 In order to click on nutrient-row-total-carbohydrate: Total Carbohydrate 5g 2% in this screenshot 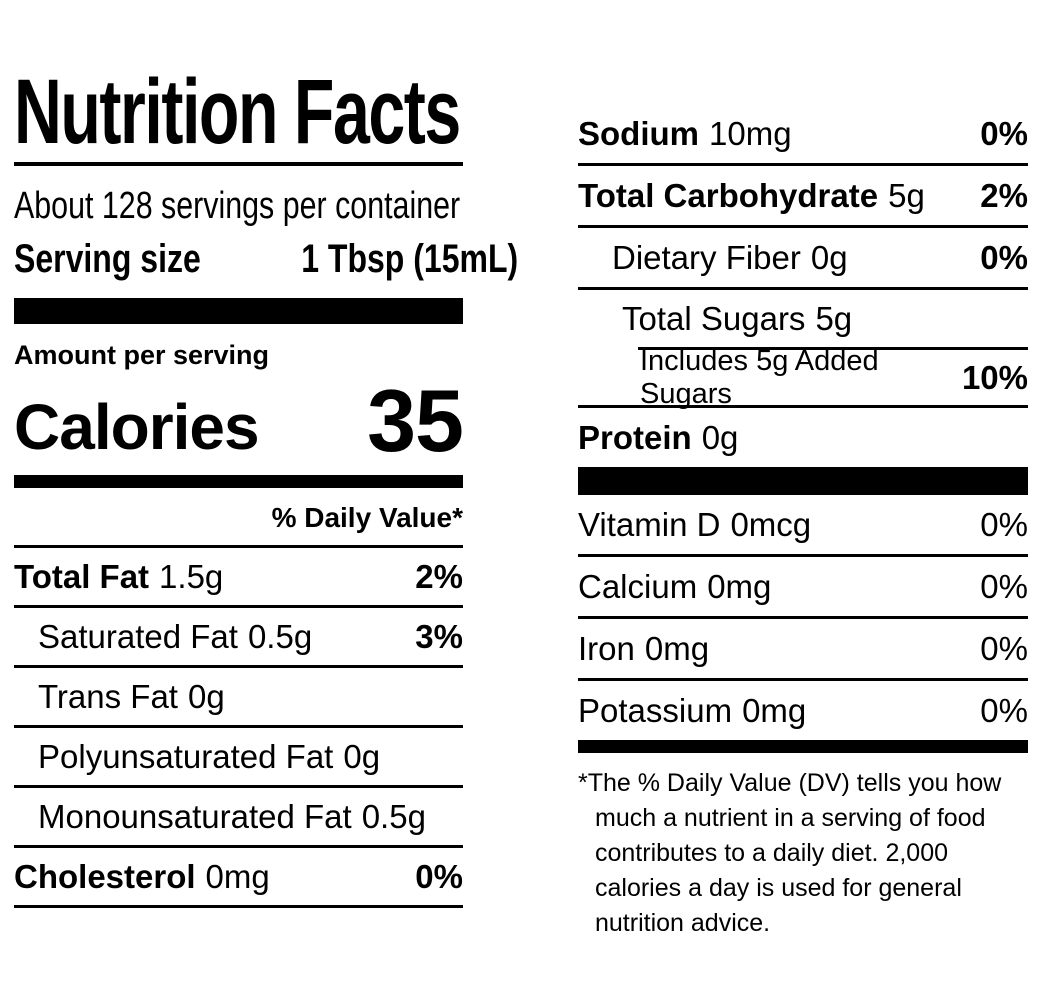, I will do `click(803, 197)`.